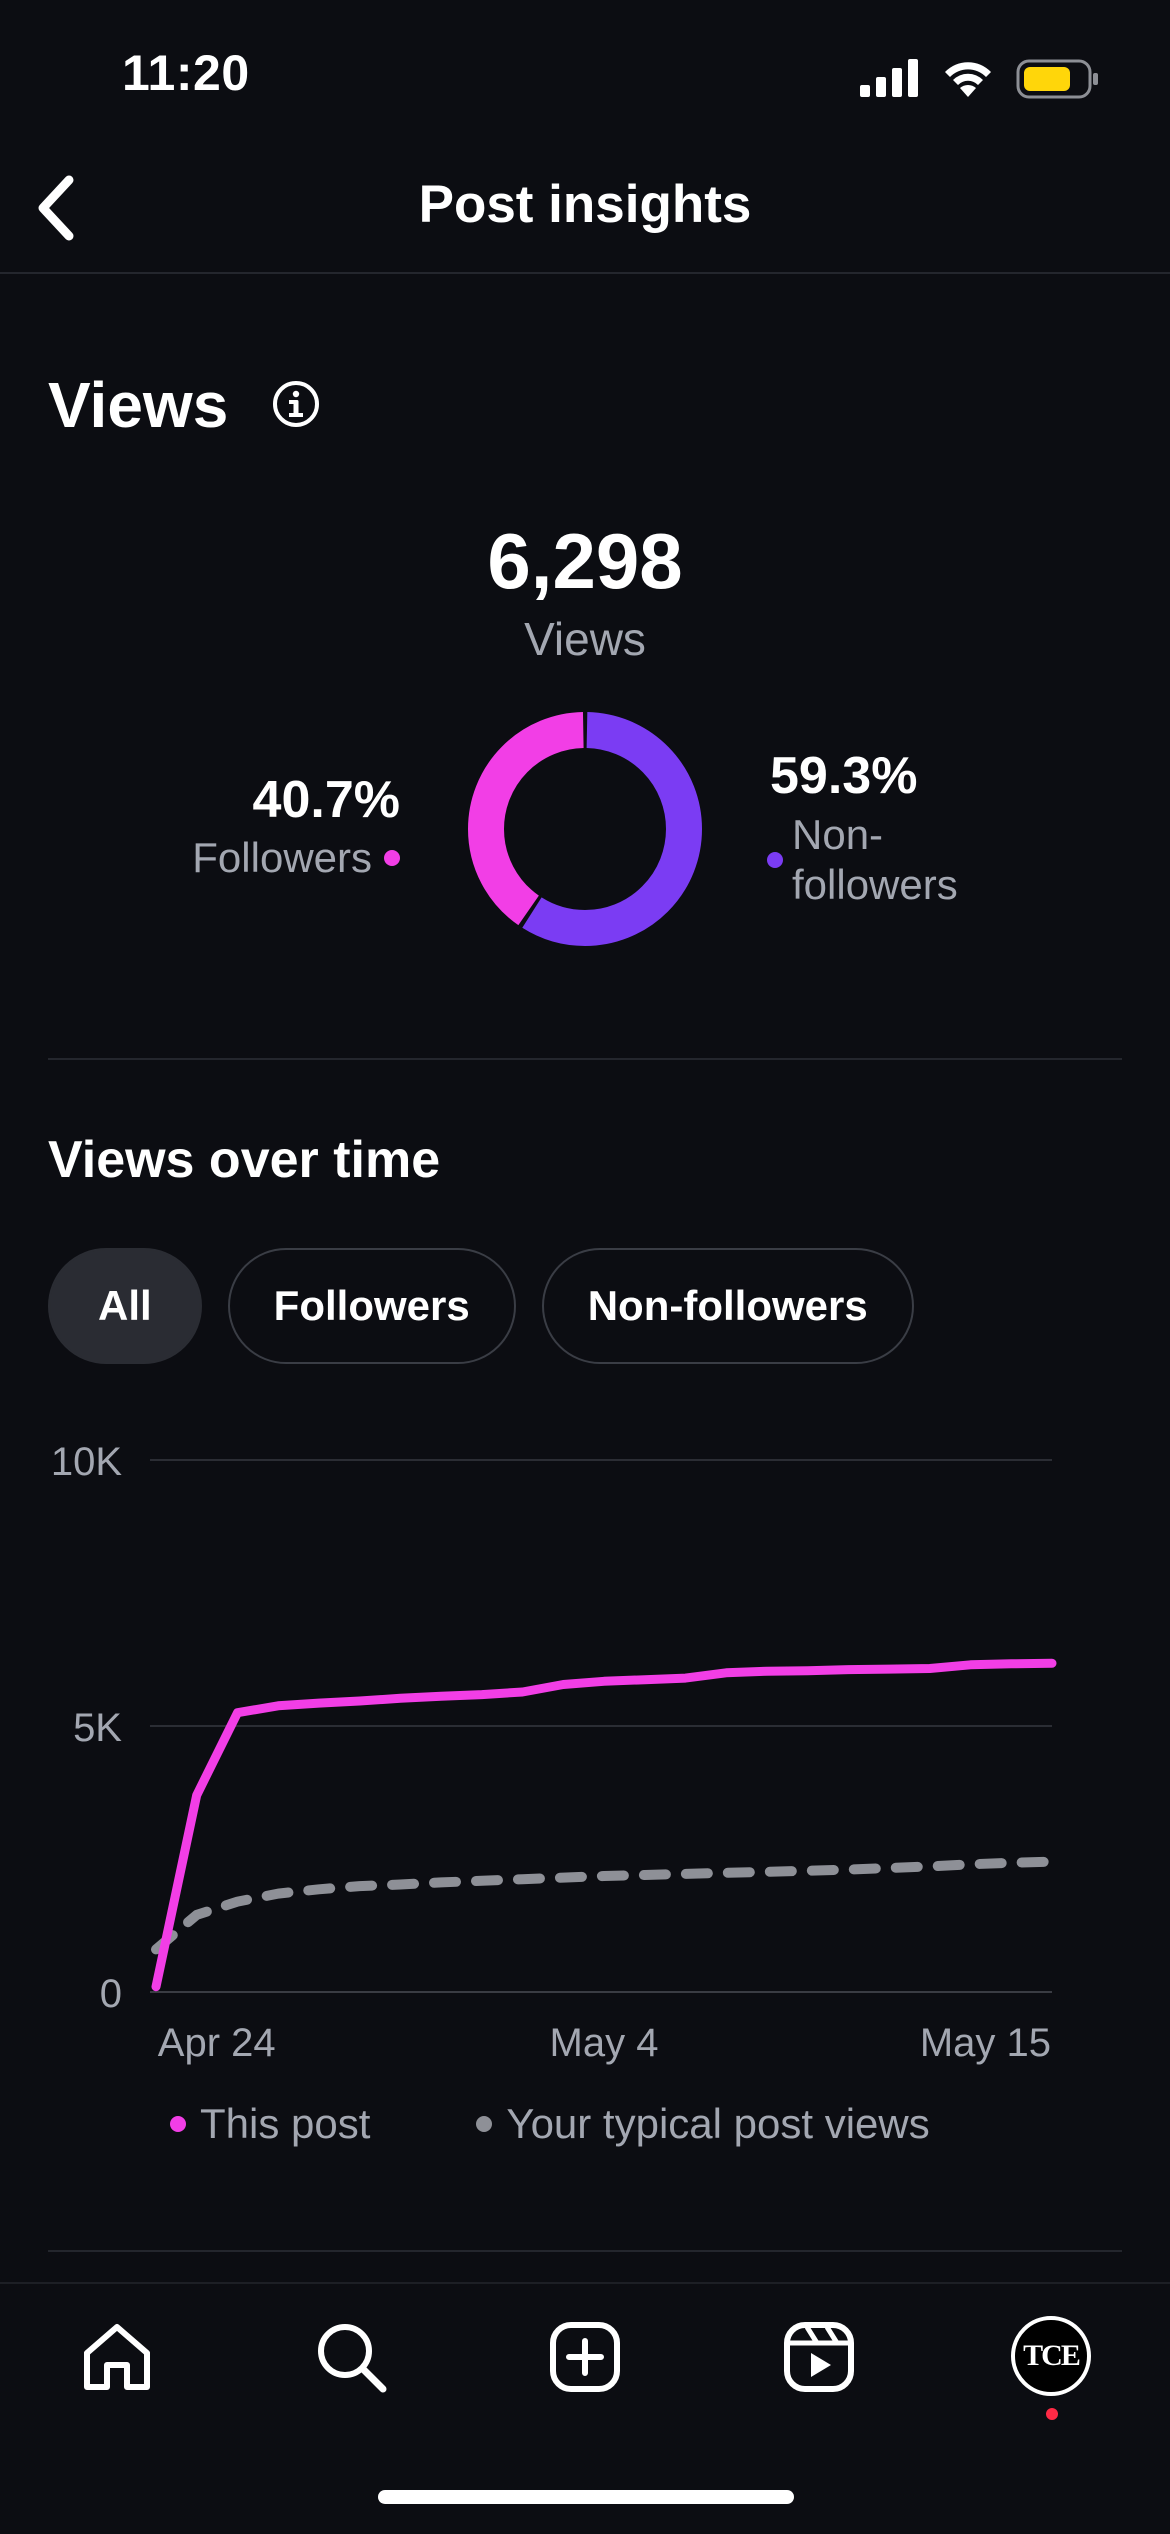 Image resolution: width=1170 pixels, height=2534 pixels. I want to click on plus-square-icon, so click(585, 2357).